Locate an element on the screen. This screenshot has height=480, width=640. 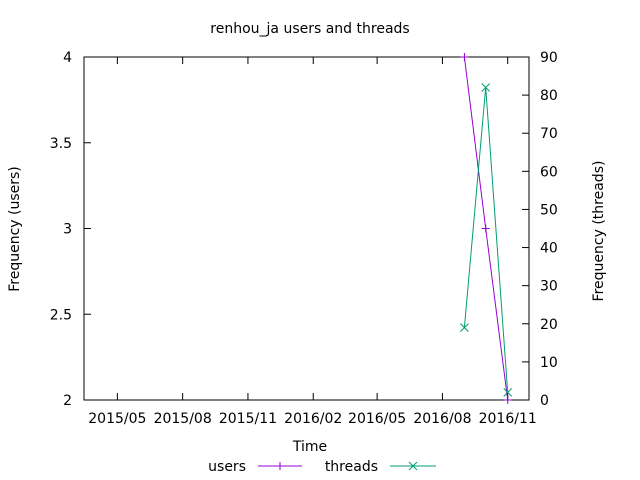
x-tick-label: 2016/02 is located at coordinates (313, 419).